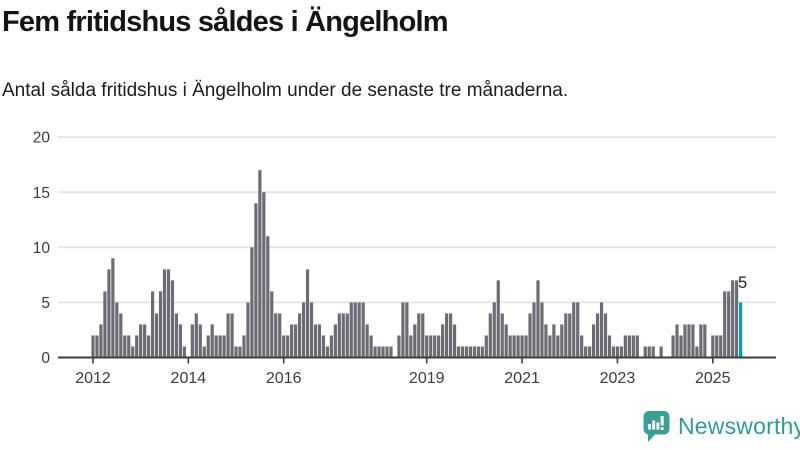 Image resolution: width=800 pixels, height=450 pixels. What do you see at coordinates (656, 426) in the screenshot?
I see `newsworthy-logo-icon` at bounding box center [656, 426].